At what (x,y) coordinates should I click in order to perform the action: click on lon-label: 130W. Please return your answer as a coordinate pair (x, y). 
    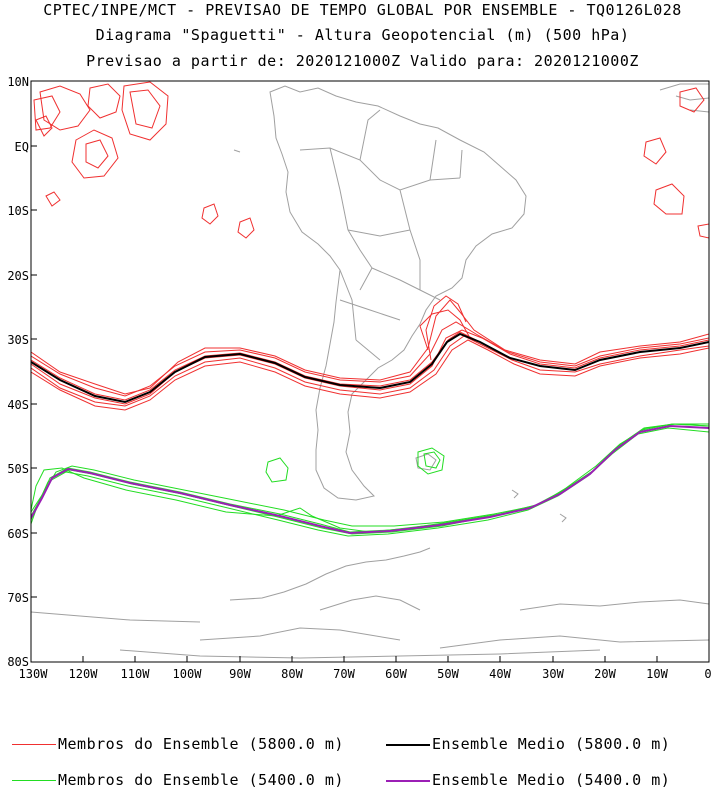
    Looking at the image, I should click on (34, 674).